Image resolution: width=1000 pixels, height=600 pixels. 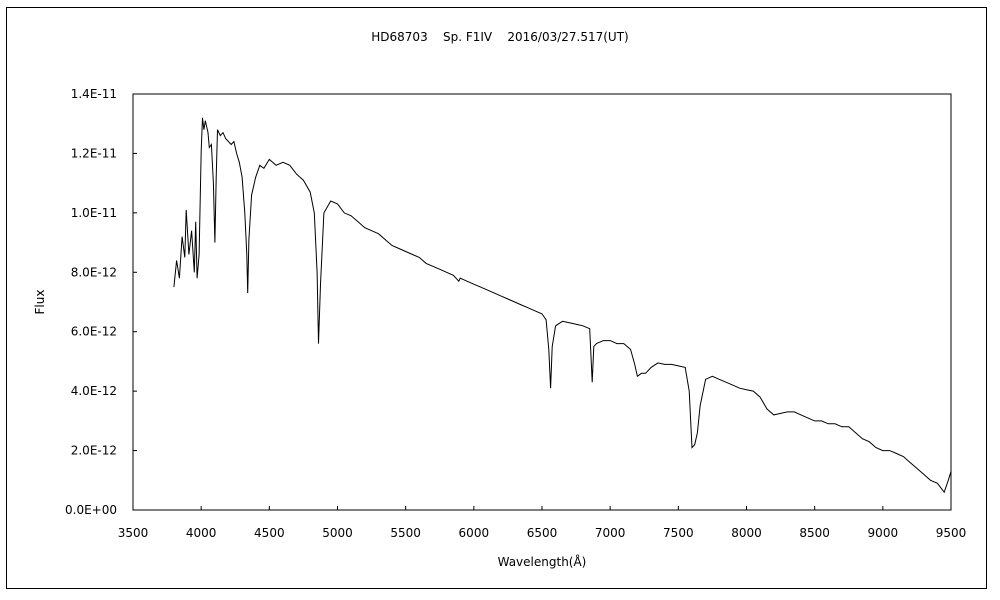 I want to click on y-tick-label: 1.4E-11, so click(x=94, y=94).